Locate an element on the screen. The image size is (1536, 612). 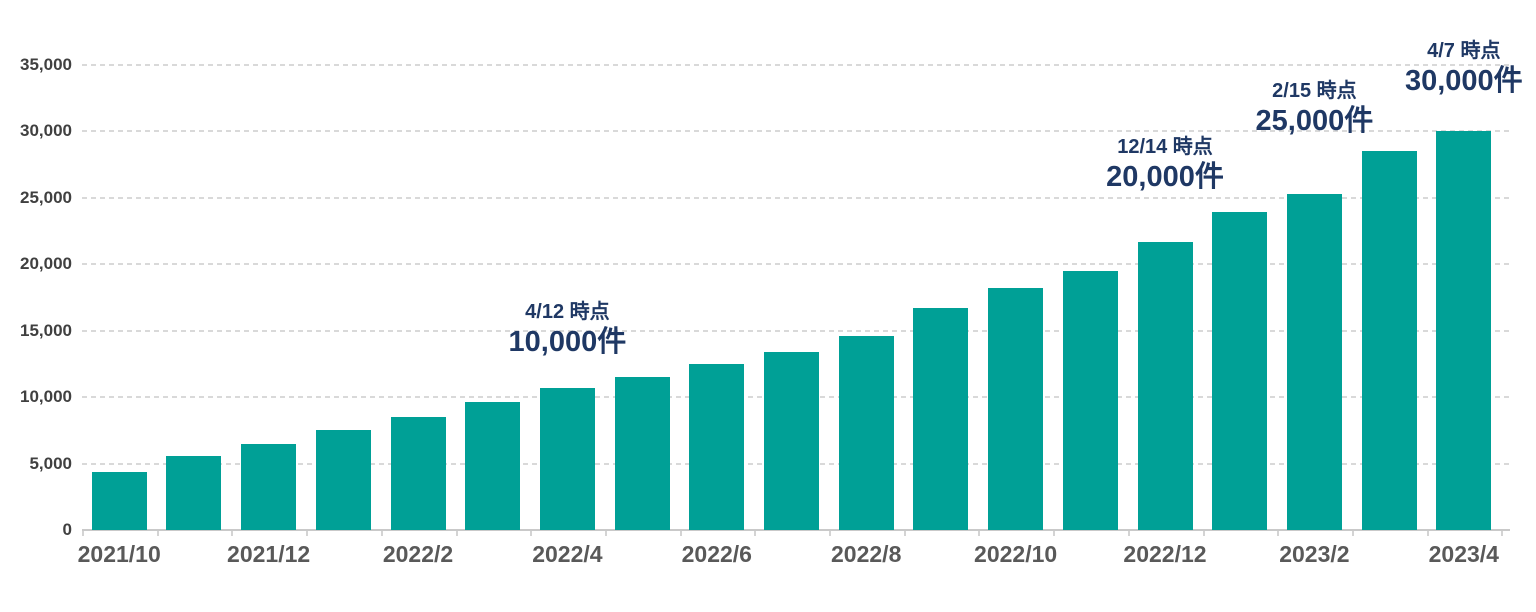
annotation-date: 4/12 時点 is located at coordinates (567, 312).